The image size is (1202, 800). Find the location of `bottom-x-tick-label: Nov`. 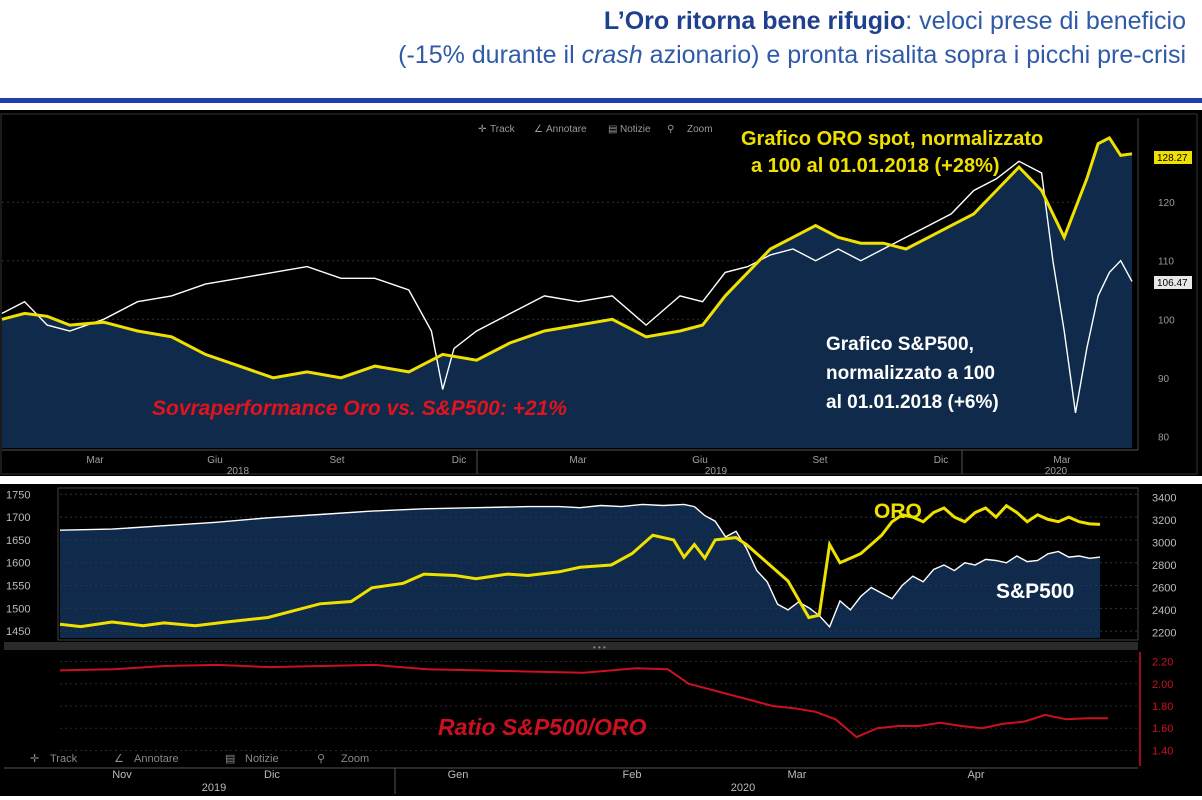

bottom-x-tick-label: Nov is located at coordinates (122, 775).